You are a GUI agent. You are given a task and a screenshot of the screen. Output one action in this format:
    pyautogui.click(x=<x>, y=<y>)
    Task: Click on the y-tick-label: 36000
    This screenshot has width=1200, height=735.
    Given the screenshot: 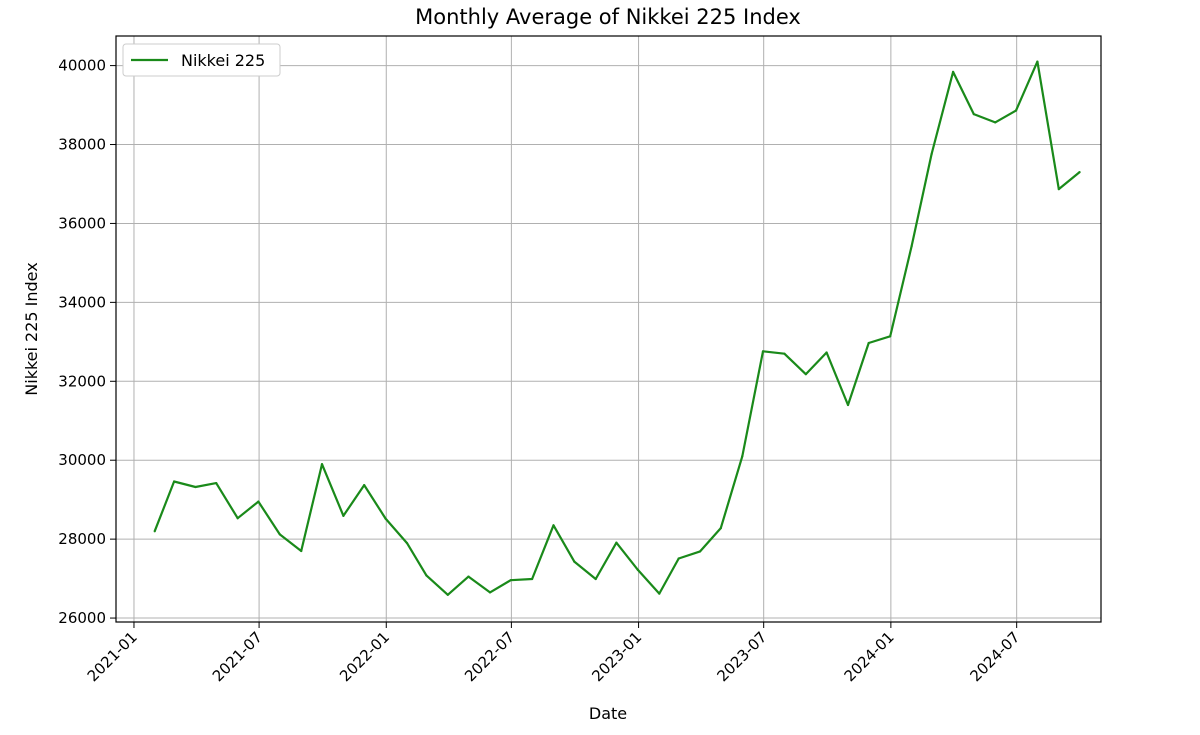 What is the action you would take?
    pyautogui.click(x=82, y=223)
    